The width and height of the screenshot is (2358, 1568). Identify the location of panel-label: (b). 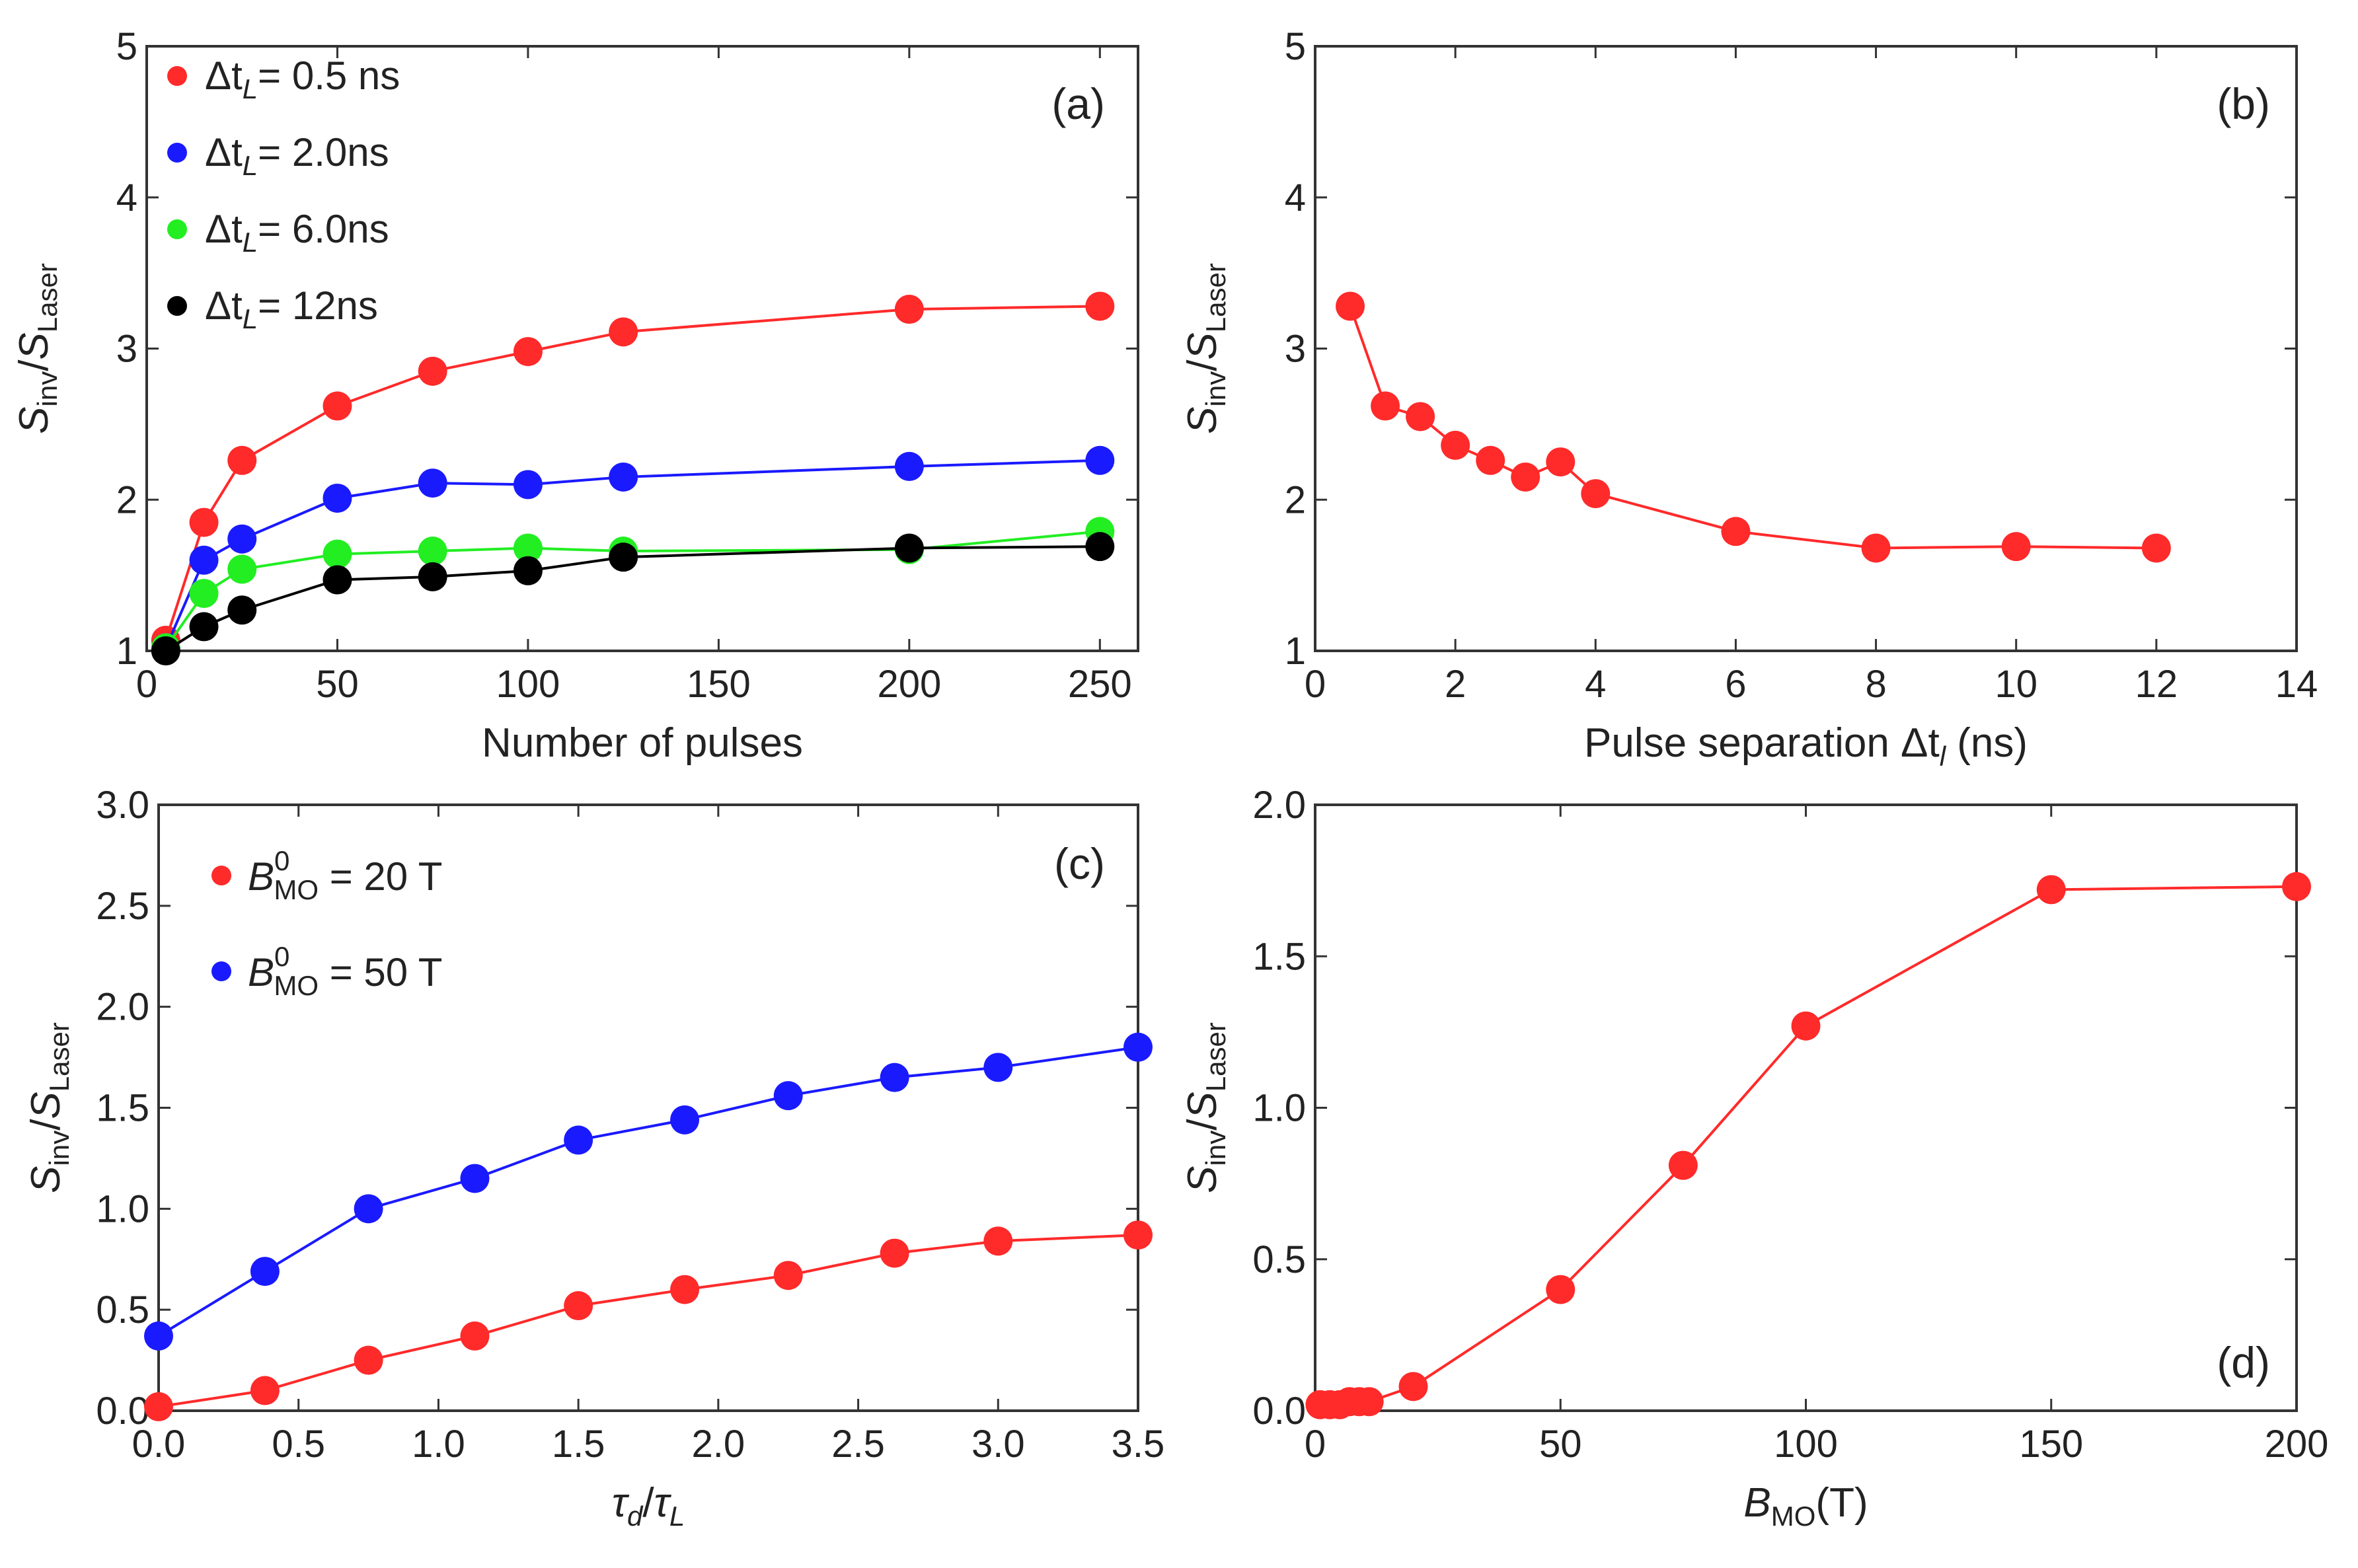
(2243, 103).